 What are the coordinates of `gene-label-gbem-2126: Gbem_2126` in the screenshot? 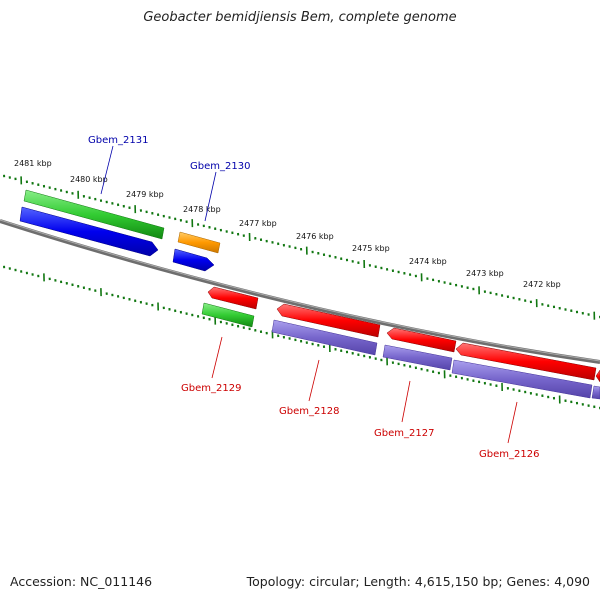 It's located at (509, 454).